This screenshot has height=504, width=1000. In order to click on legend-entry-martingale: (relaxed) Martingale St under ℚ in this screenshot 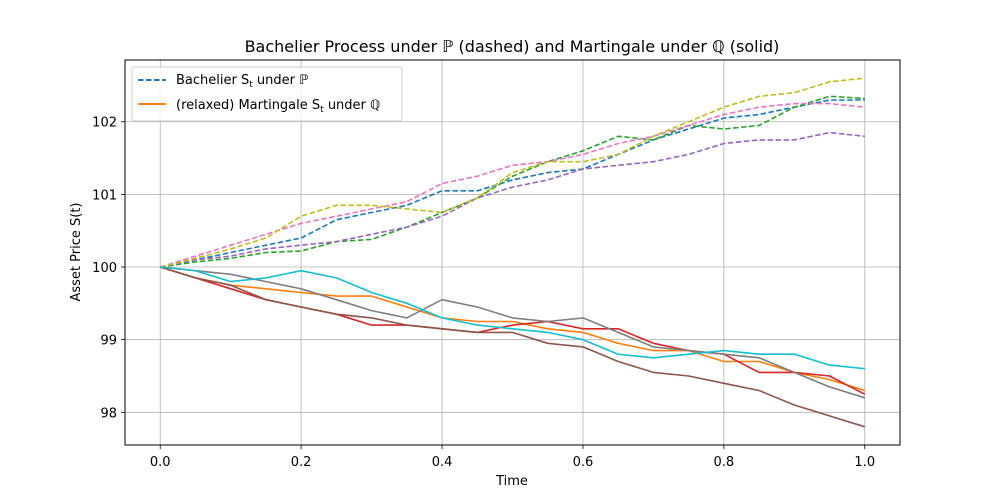, I will do `click(278, 106)`.